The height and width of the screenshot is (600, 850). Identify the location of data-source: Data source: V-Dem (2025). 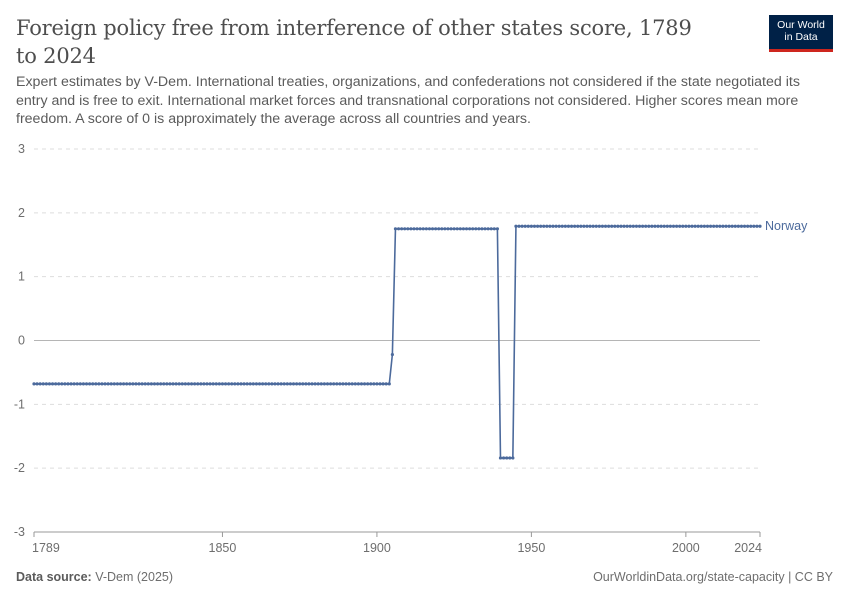
(94, 577).